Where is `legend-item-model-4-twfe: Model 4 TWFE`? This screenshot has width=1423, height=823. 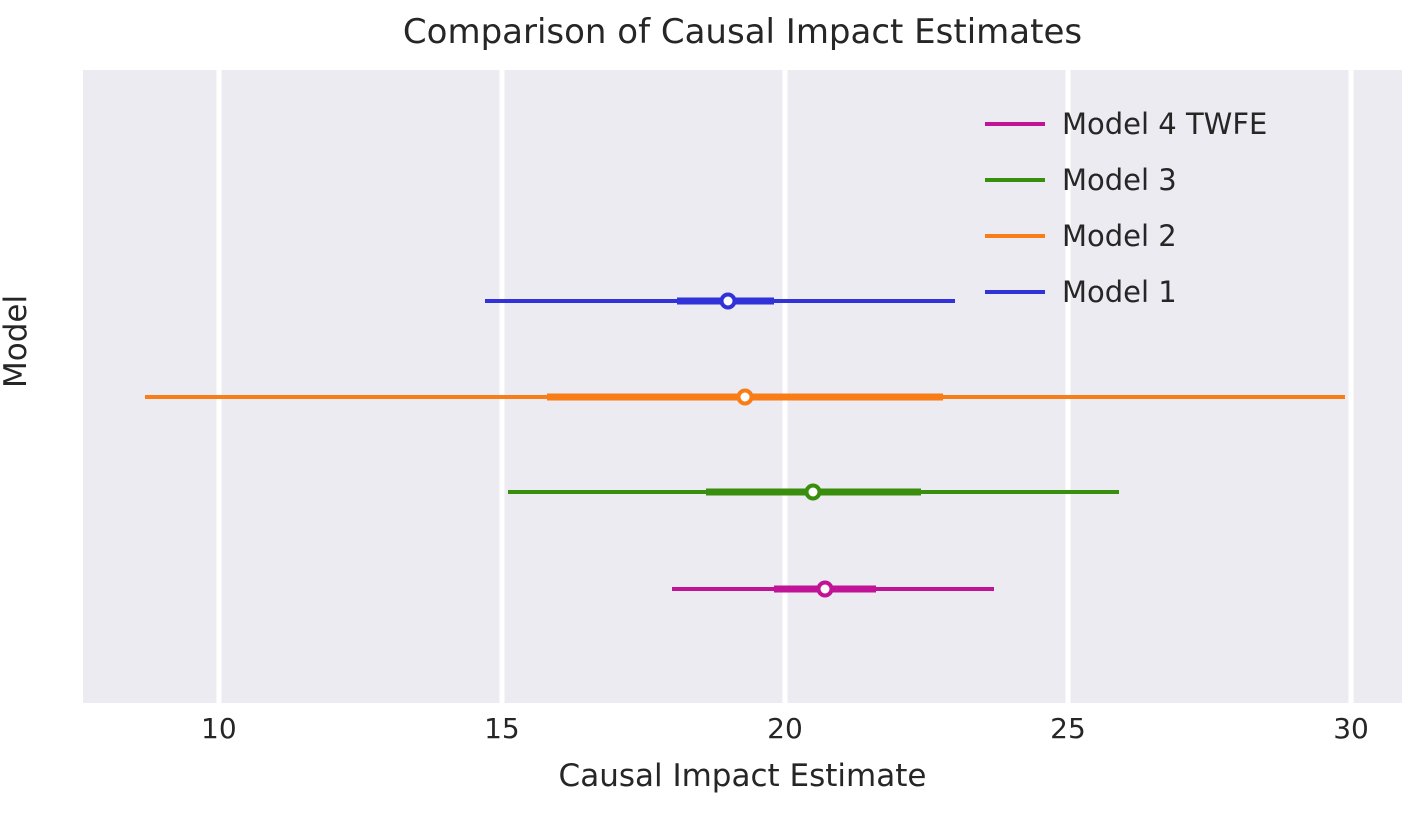
legend-item-model-4-twfe: Model 4 TWFE is located at coordinates (1126, 124).